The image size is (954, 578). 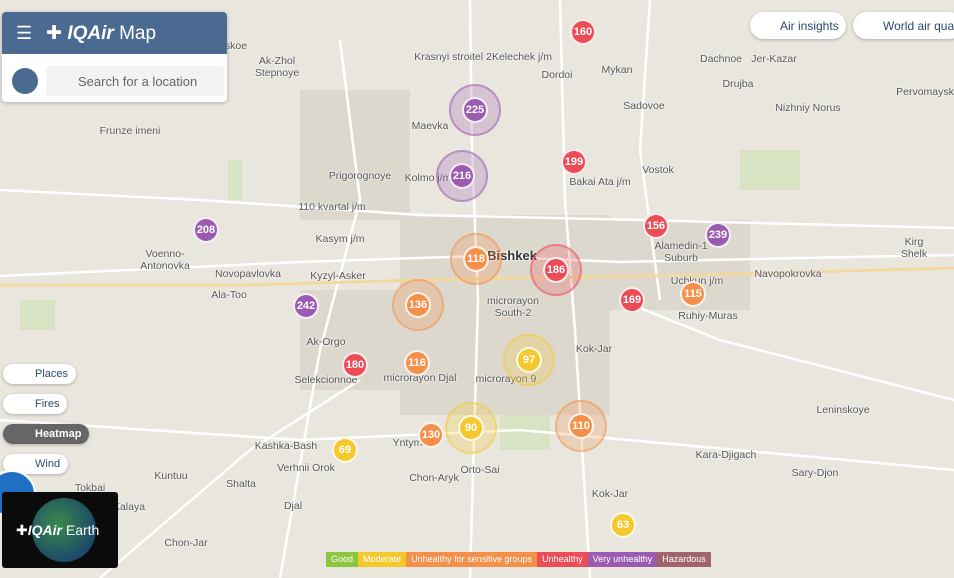 What do you see at coordinates (248, 274) in the screenshot?
I see `place-label: Novopavlovka` at bounding box center [248, 274].